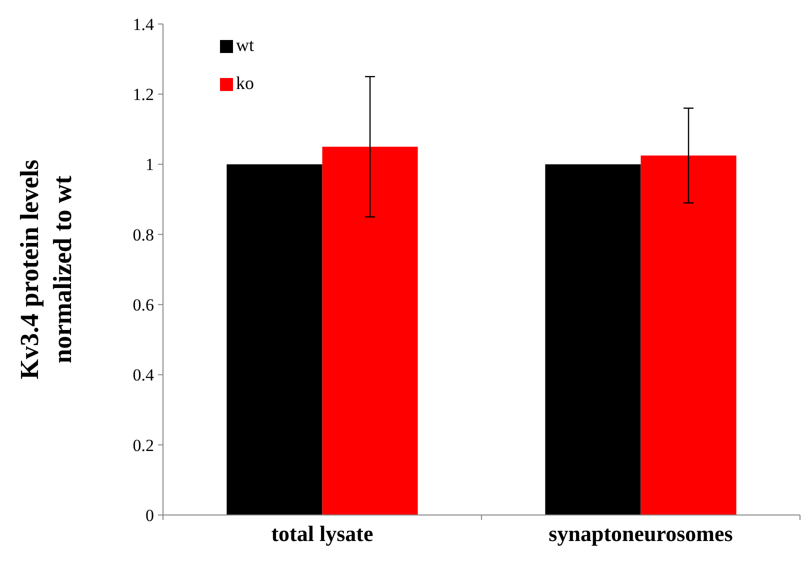  I want to click on legend-label: ko, so click(245, 83).